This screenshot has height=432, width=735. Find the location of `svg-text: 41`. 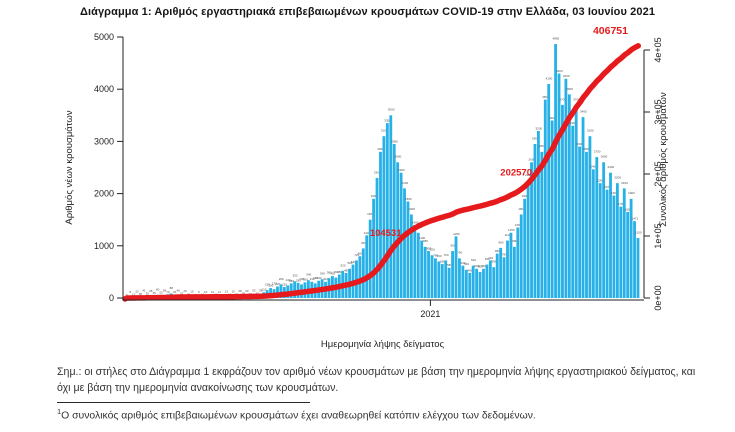

svg-text: 41 is located at coordinates (144, 290).